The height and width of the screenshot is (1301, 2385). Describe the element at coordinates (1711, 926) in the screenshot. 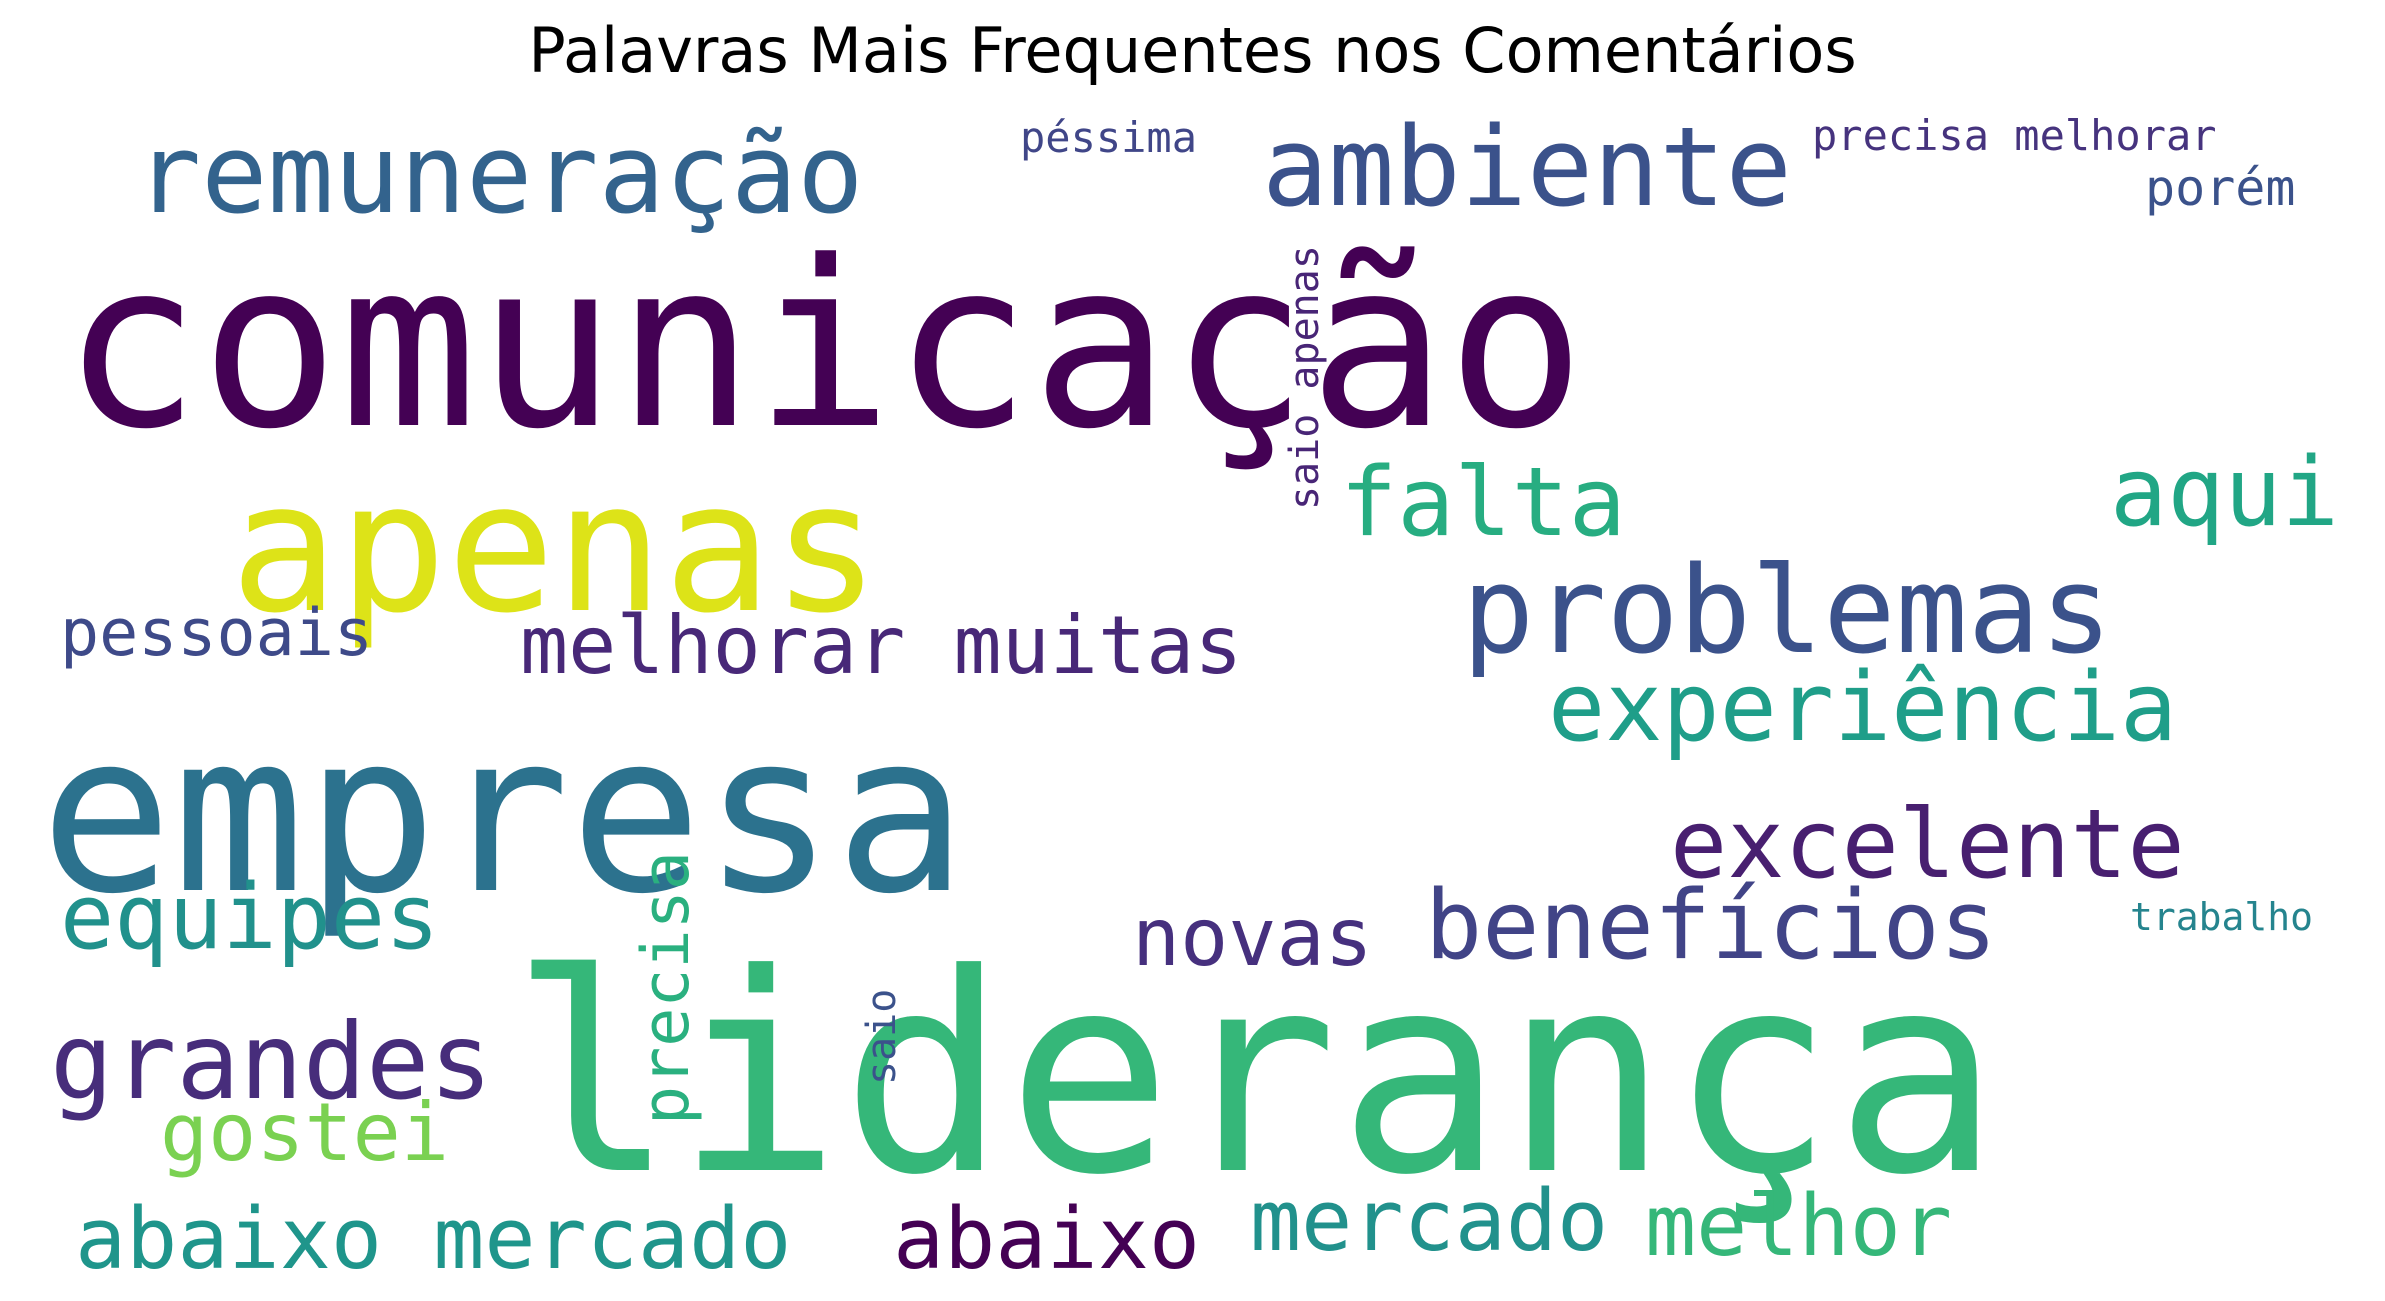

I see `word-benefícios: benefícios` at that location.